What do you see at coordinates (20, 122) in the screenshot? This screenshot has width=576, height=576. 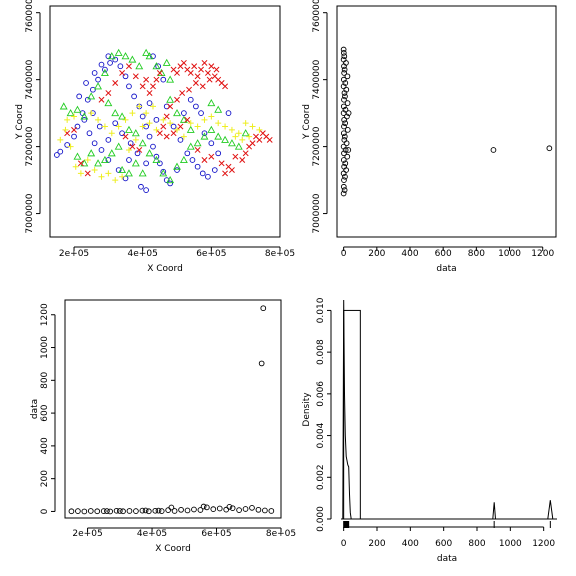 I see `y-axis-title: Y Coord` at bounding box center [20, 122].